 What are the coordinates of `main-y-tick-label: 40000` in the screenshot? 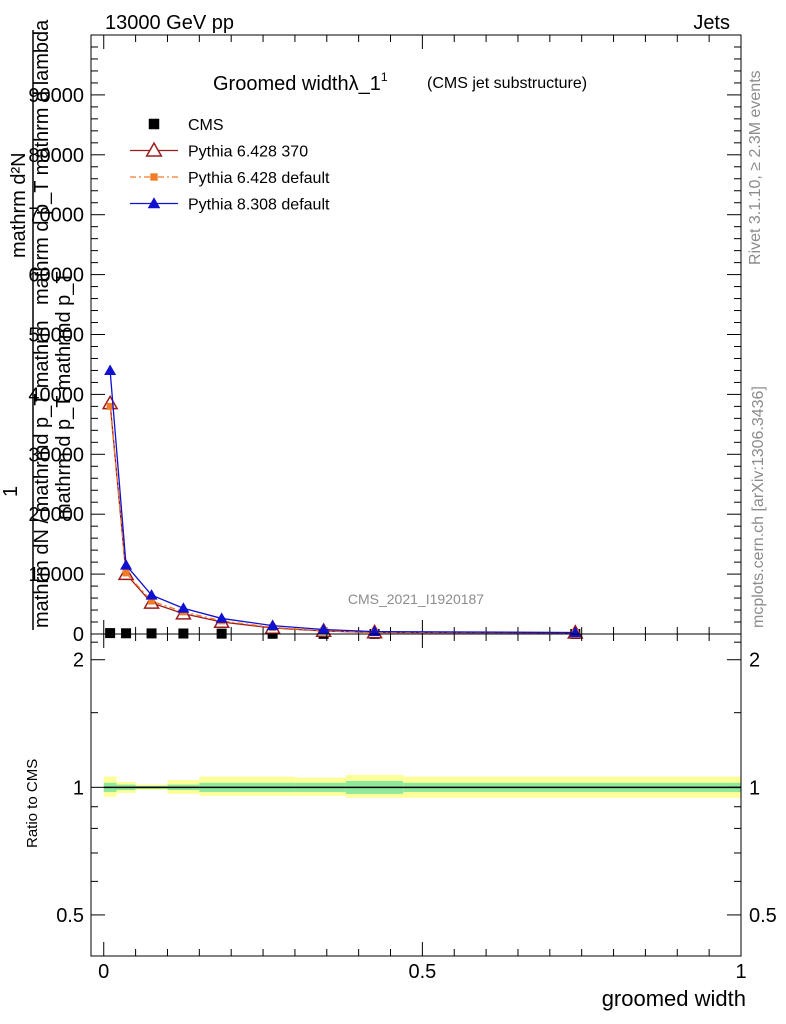 It's located at (56, 395).